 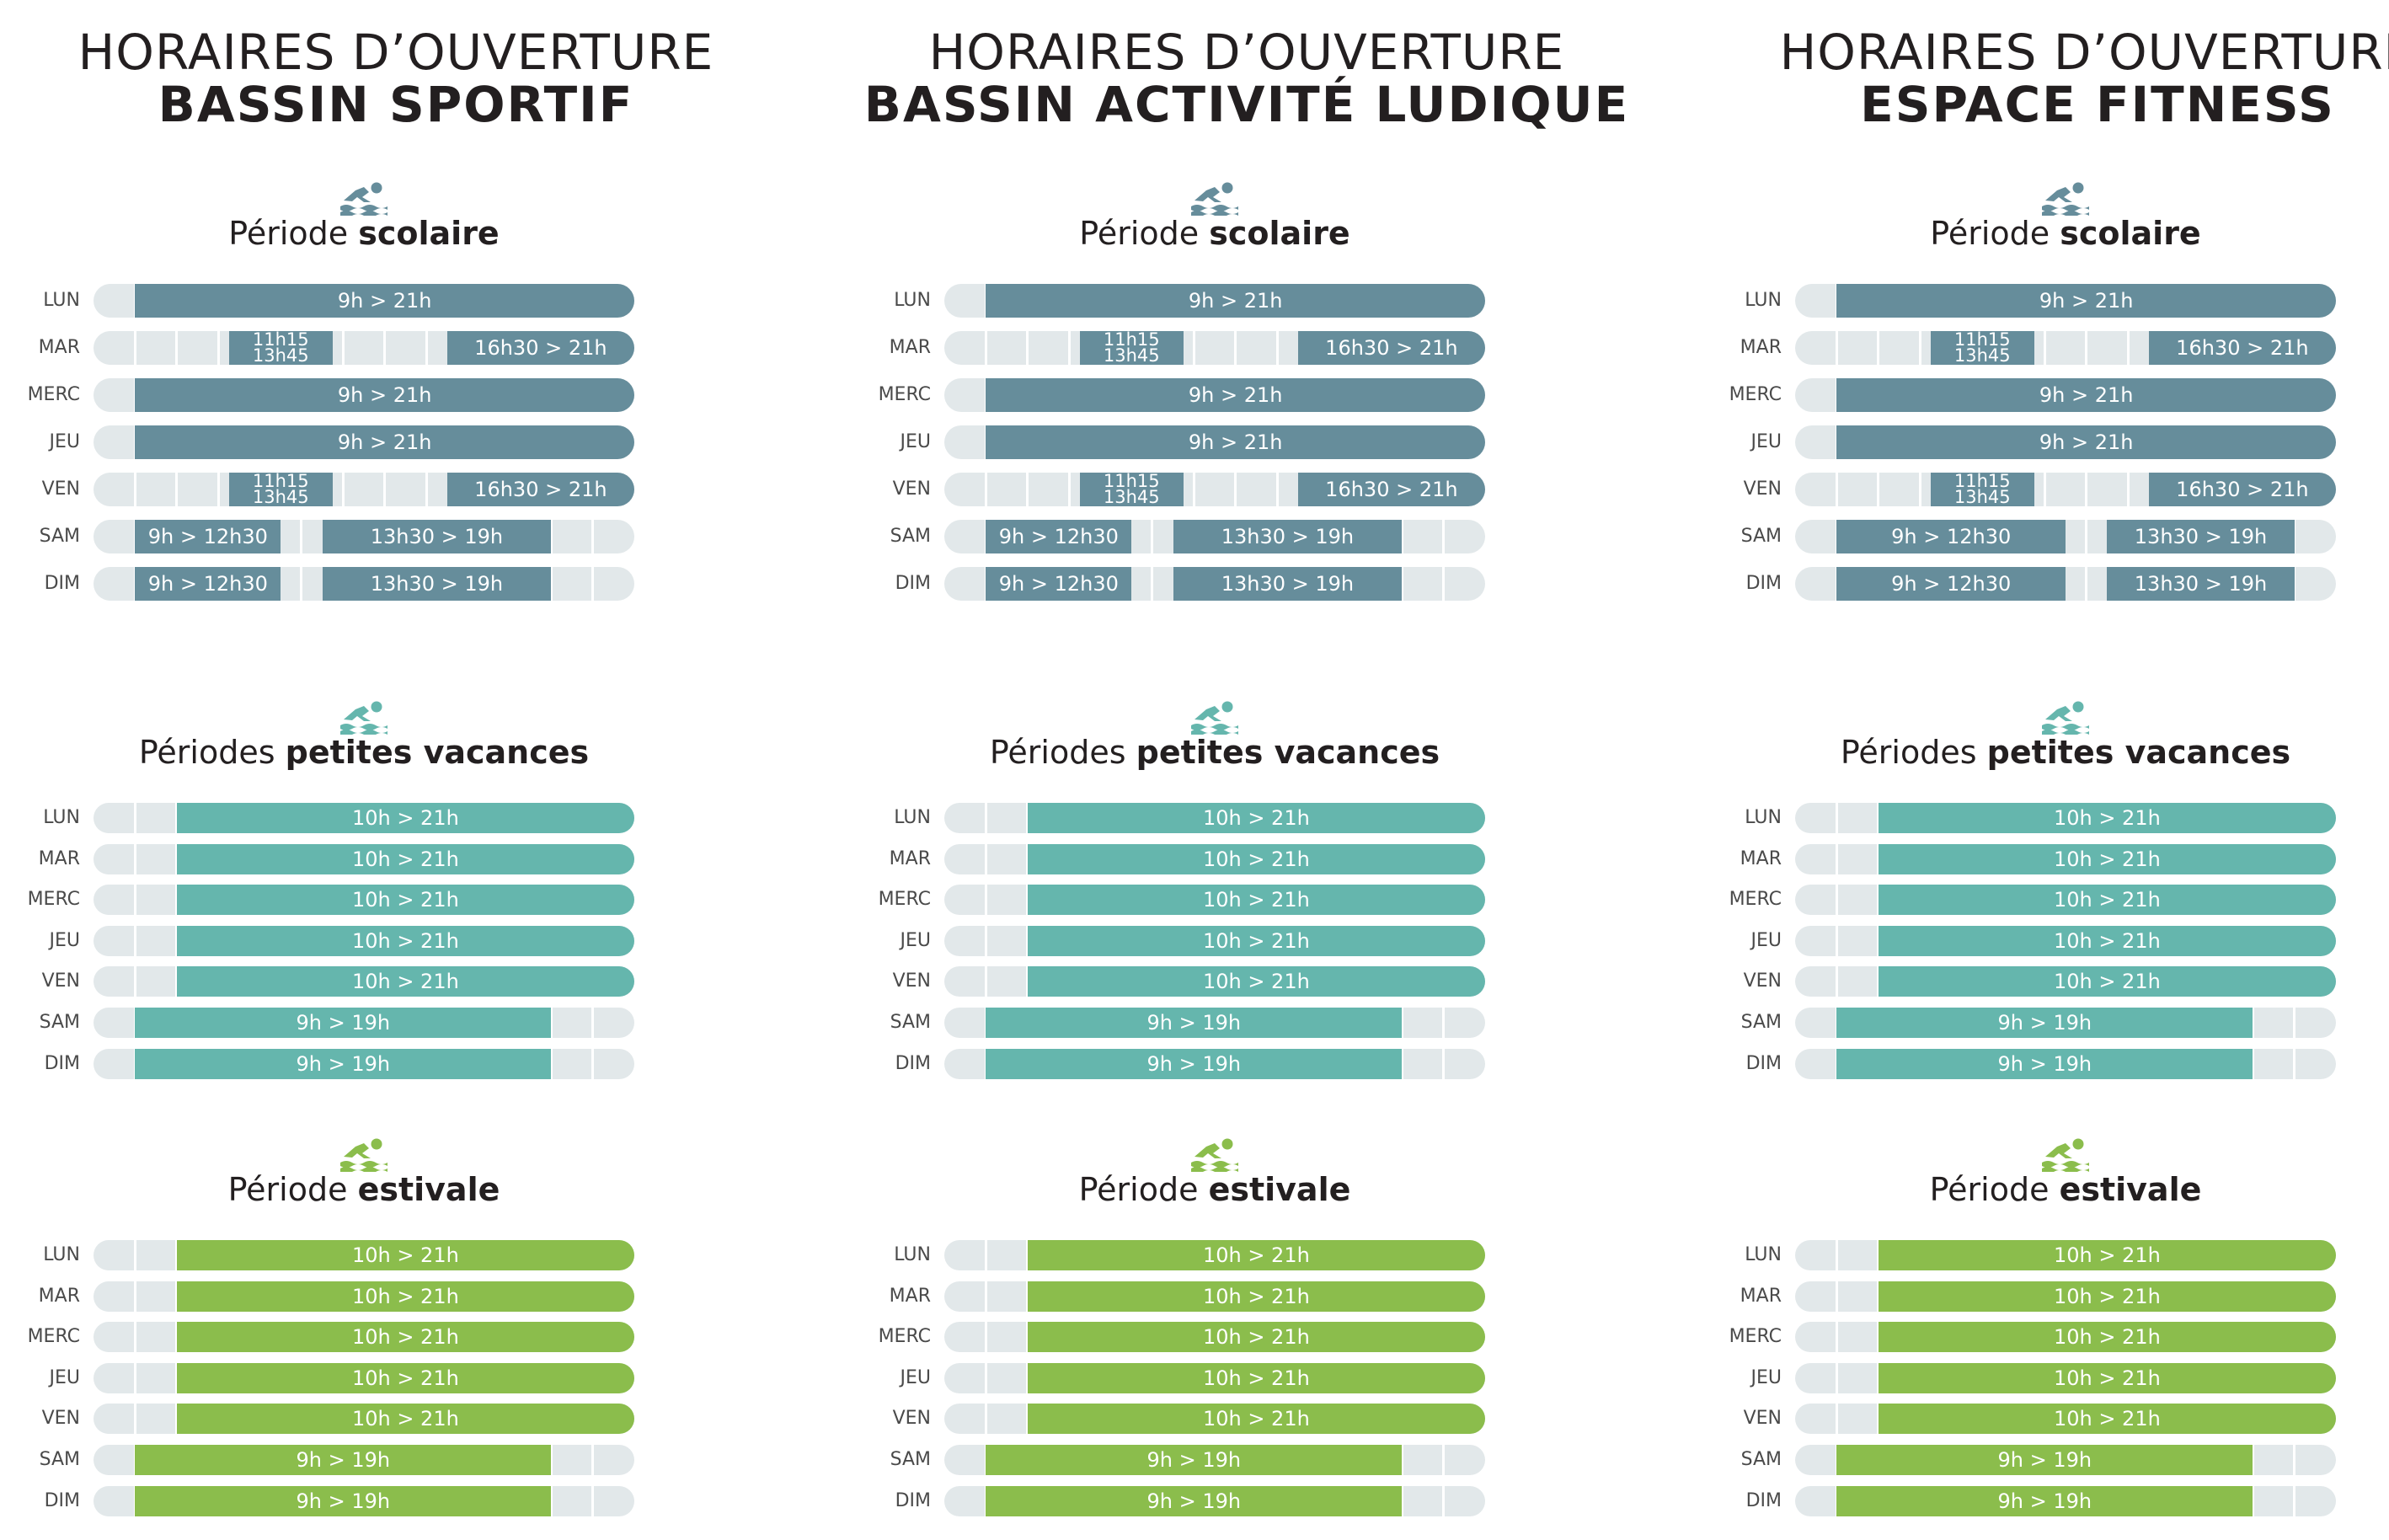 I want to click on day-row: DIM 9h > 19h, so click(x=1247, y=1501).